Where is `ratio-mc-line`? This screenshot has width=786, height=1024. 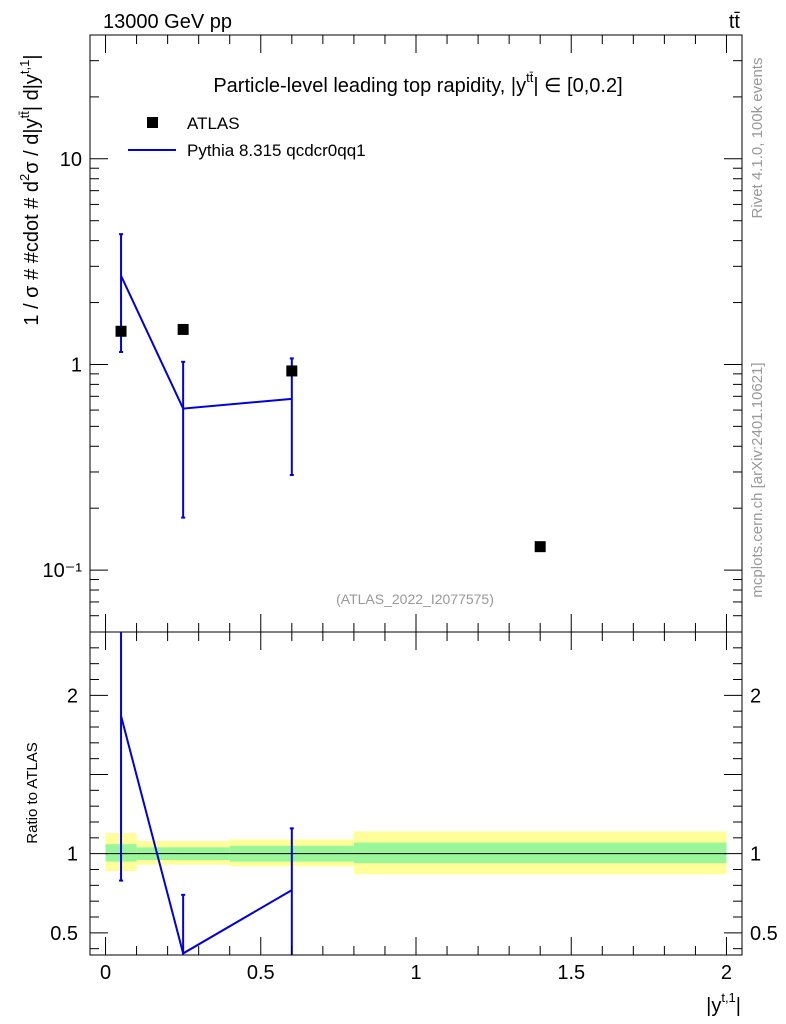
ratio-mc-line is located at coordinates (206, 835).